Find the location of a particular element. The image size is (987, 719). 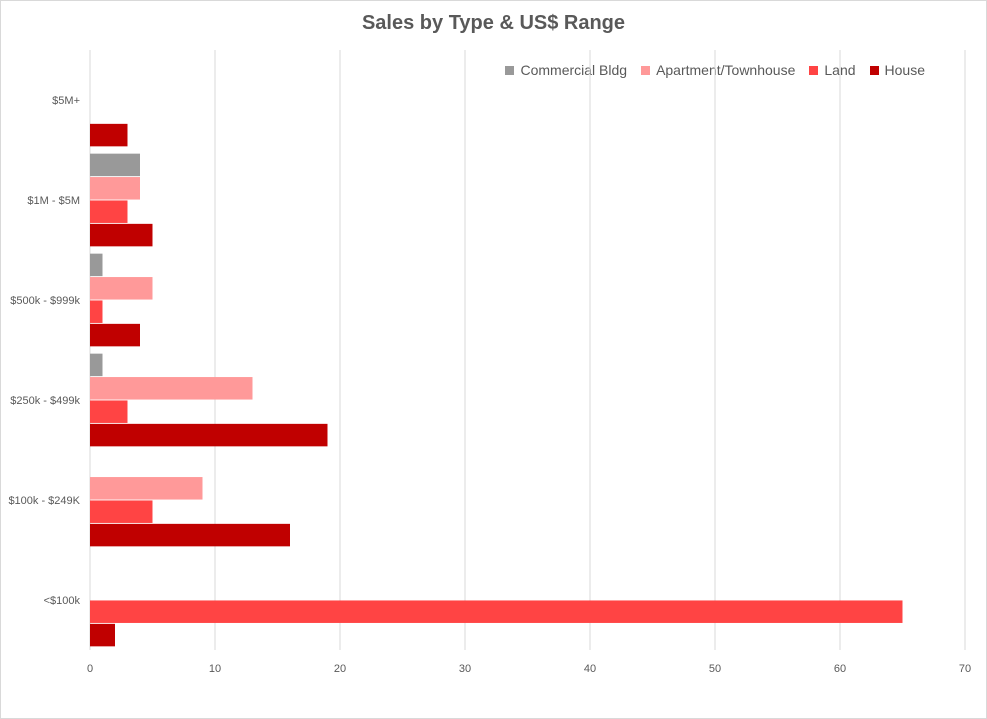

chart-title: Sales by Type & US$ Range is located at coordinates (493, 23).